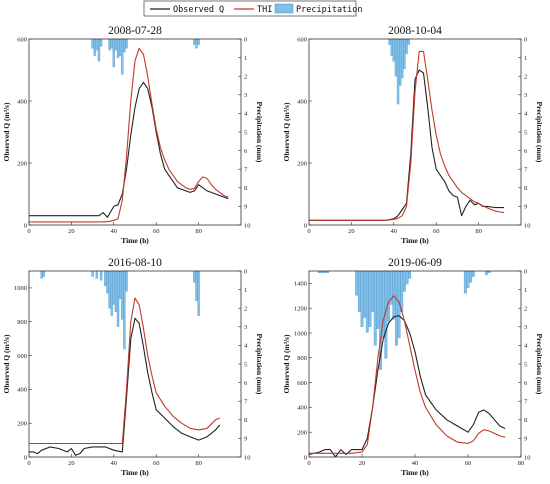 This screenshot has width=550, height=484. What do you see at coordinates (308, 463) in the screenshot?
I see `x-tick-label: 0` at bounding box center [308, 463].